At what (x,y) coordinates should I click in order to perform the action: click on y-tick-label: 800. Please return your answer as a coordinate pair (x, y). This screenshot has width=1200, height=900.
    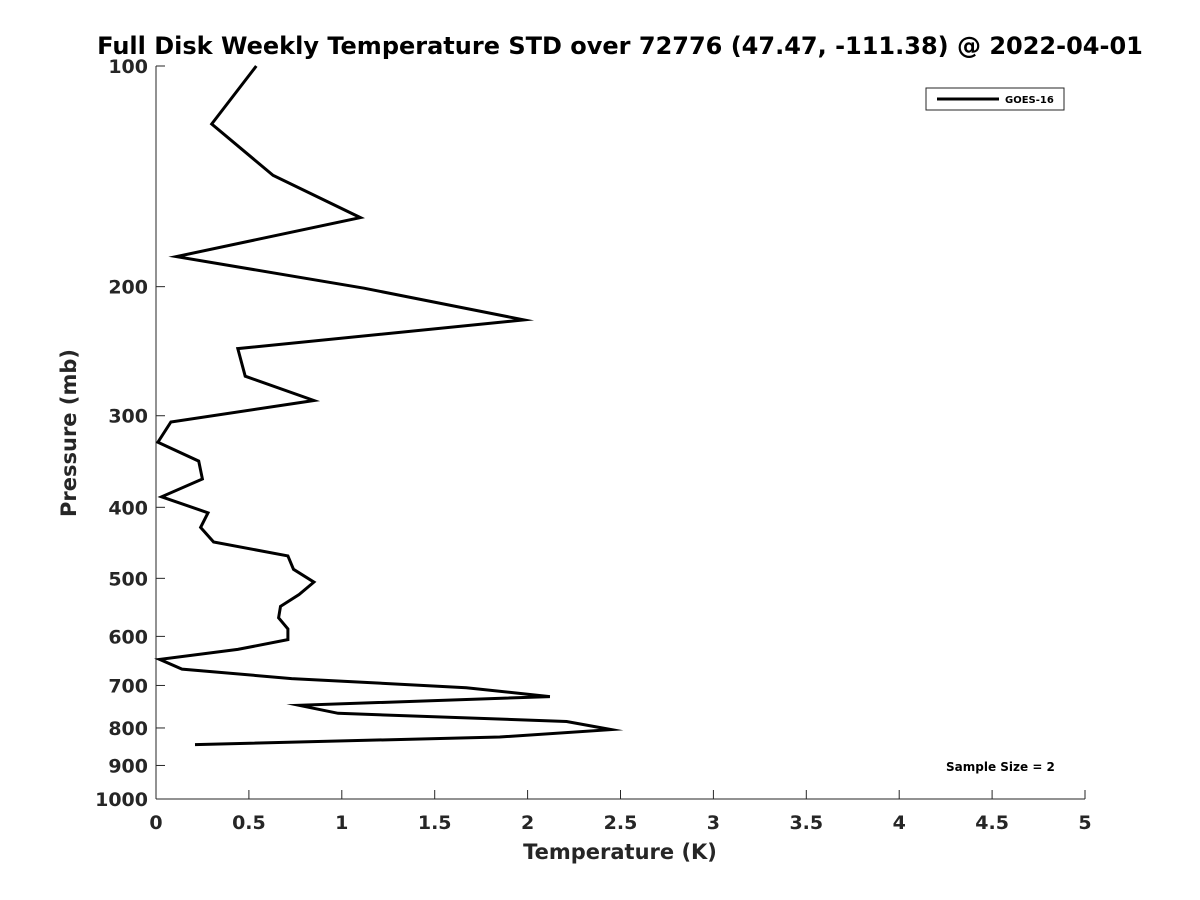
    Looking at the image, I should click on (128, 729).